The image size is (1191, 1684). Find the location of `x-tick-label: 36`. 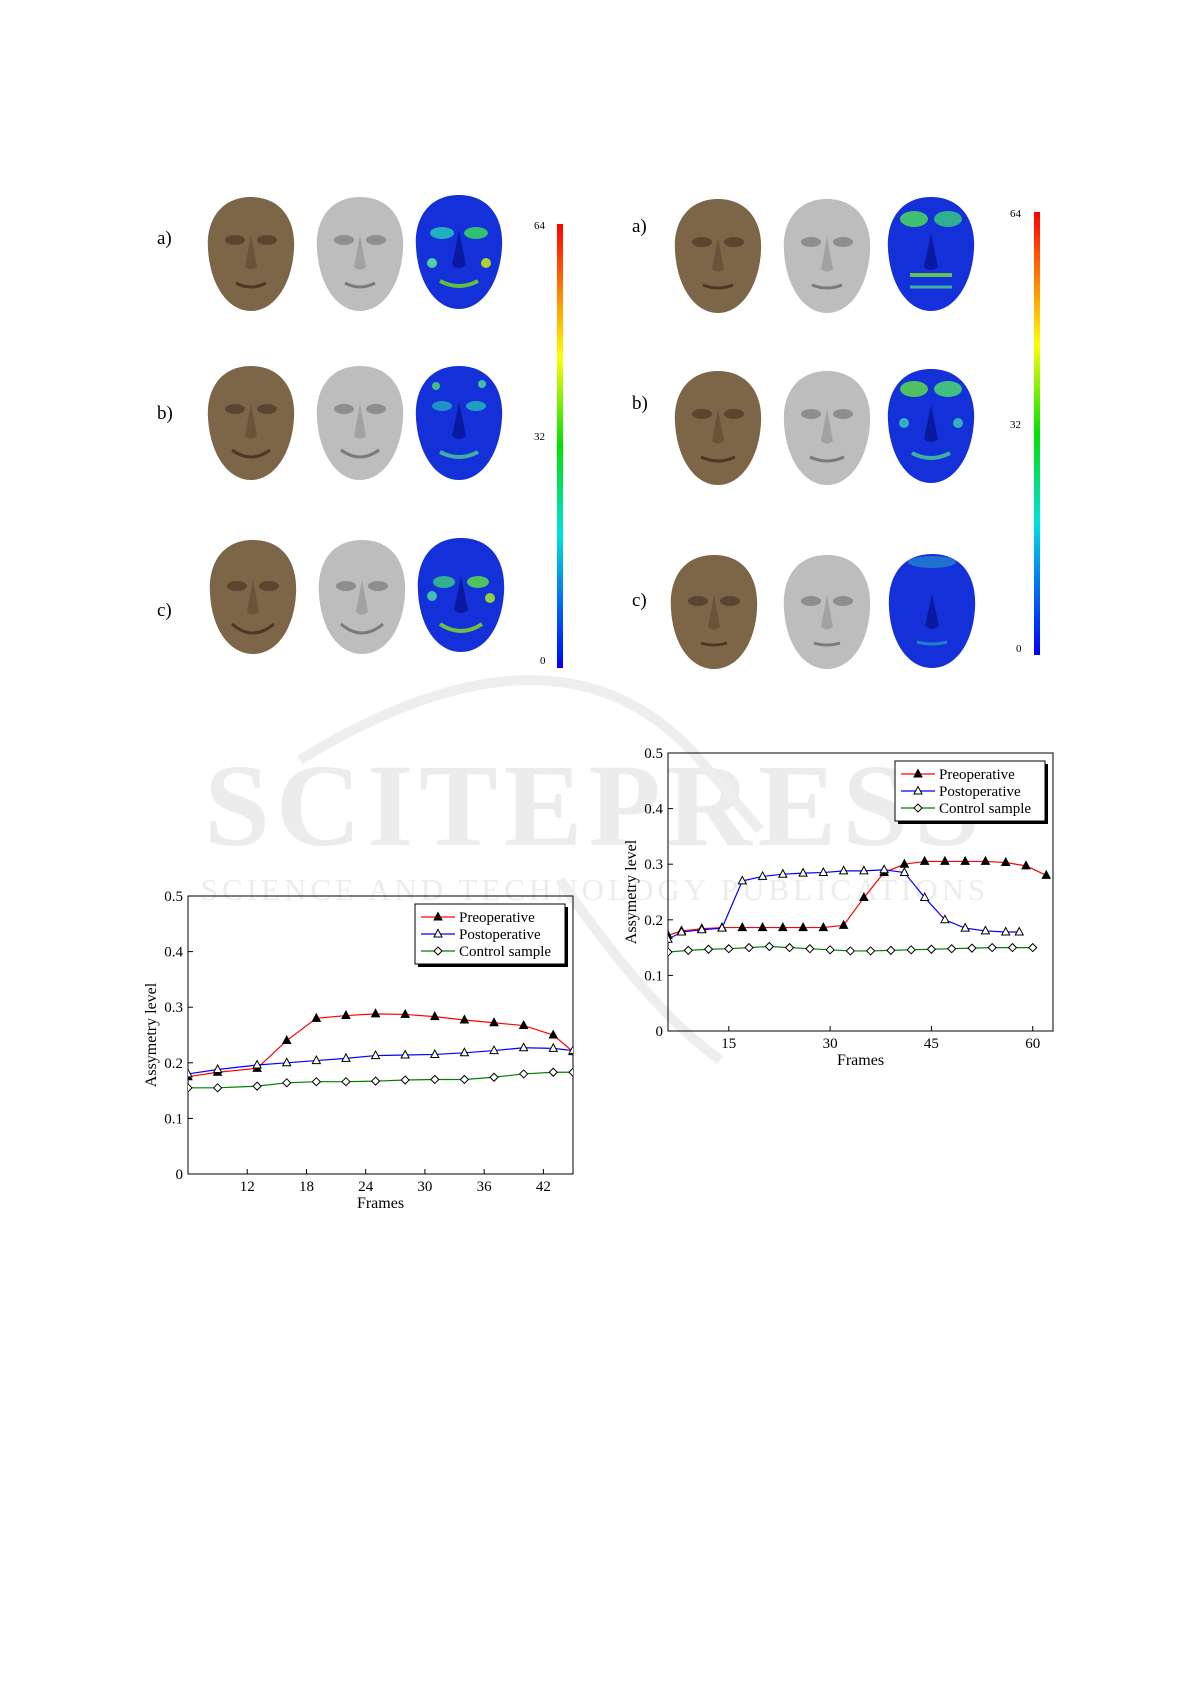

x-tick-label: 36 is located at coordinates (485, 1187).